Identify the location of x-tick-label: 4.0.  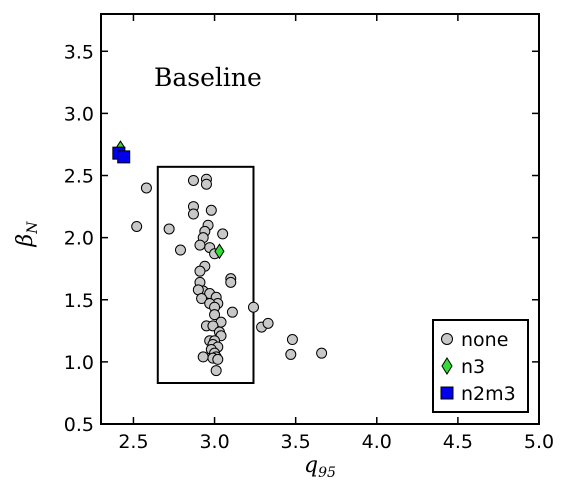
(377, 442).